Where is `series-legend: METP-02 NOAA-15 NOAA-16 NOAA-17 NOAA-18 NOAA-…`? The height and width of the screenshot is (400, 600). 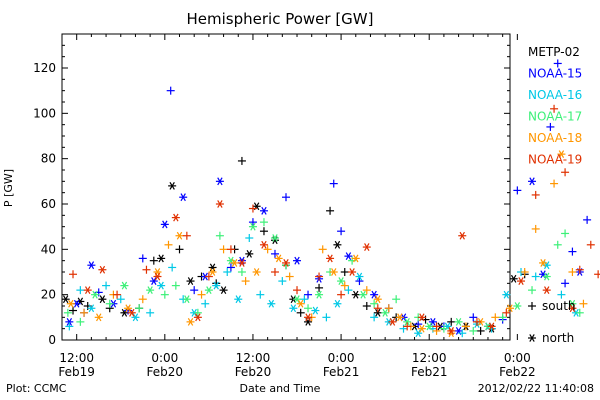
series-legend: METP-02 NOAA-15 NOAA-16 NOAA-17 NOAA-18 NOAA-… is located at coordinates (555, 106).